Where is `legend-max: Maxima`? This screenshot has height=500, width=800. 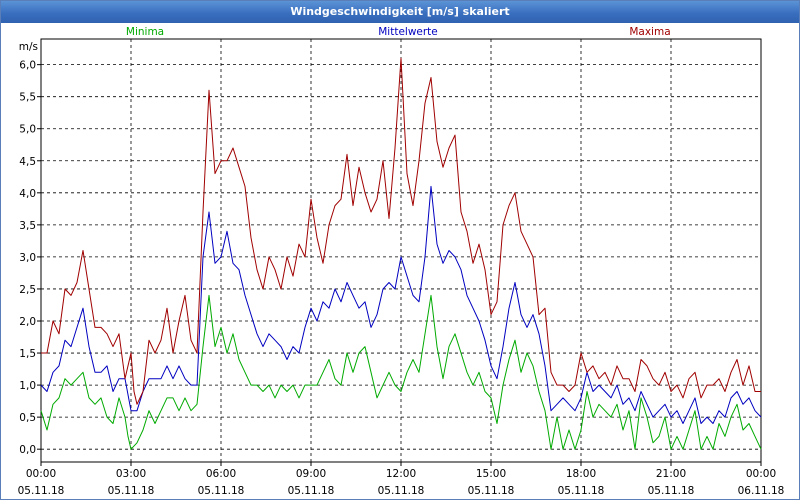 legend-max: Maxima is located at coordinates (649, 32).